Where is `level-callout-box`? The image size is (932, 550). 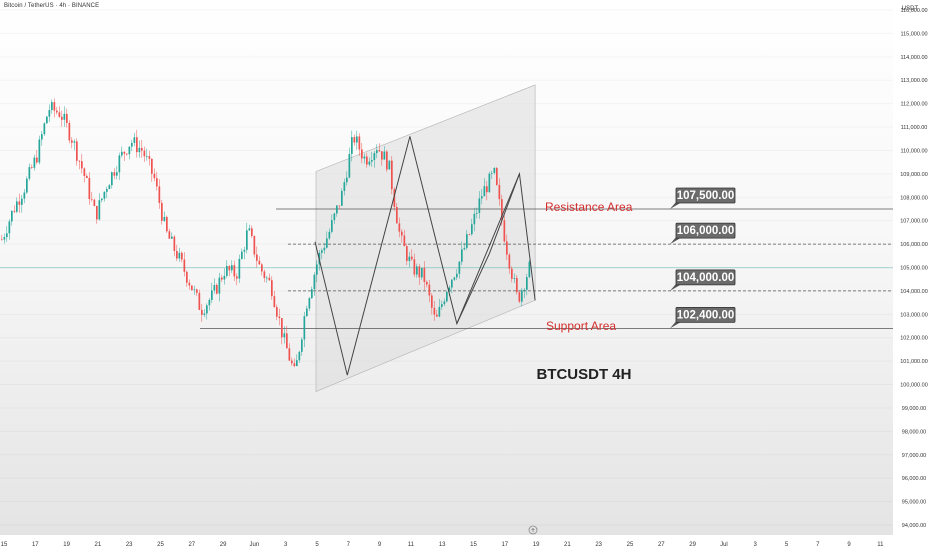 level-callout-box is located at coordinates (705, 314).